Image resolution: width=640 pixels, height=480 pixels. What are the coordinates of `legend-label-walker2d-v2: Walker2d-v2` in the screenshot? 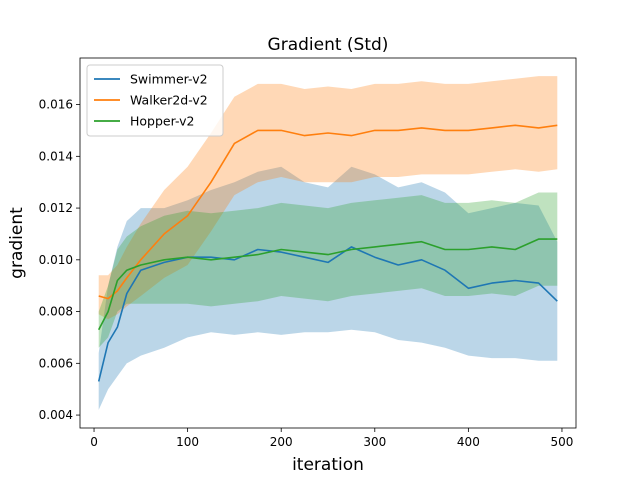 It's located at (169, 100).